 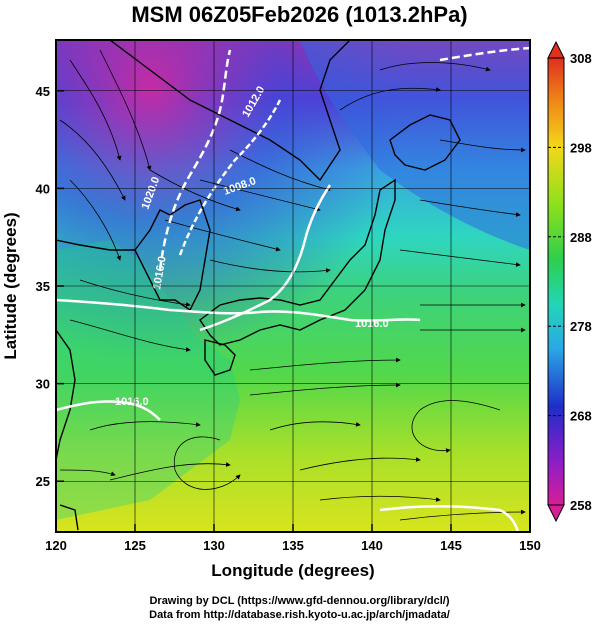 What do you see at coordinates (581, 147) in the screenshot?
I see `colorbar-tick-label: 298` at bounding box center [581, 147].